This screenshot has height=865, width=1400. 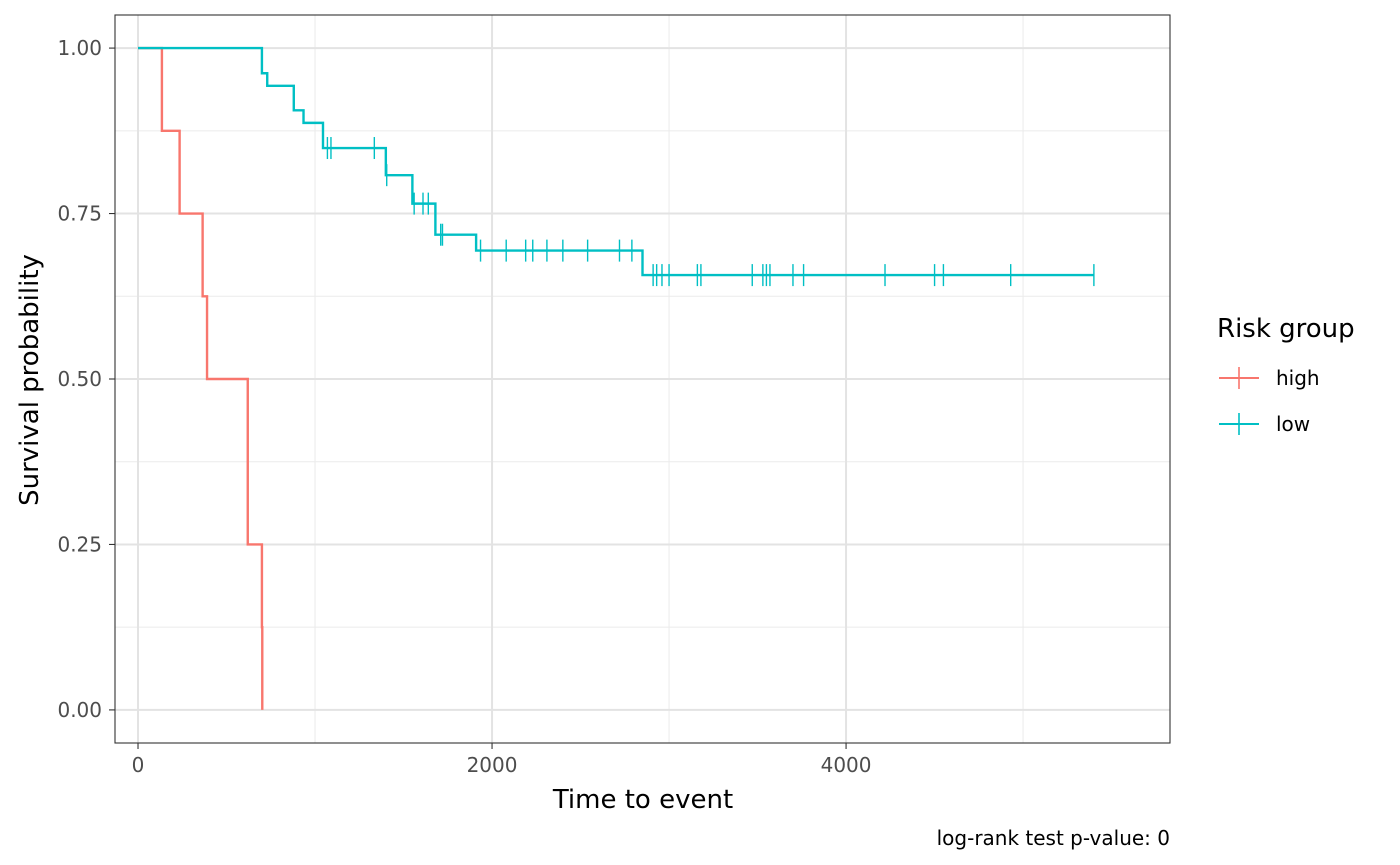 I want to click on legend: Risk group high low, so click(x=1286, y=375).